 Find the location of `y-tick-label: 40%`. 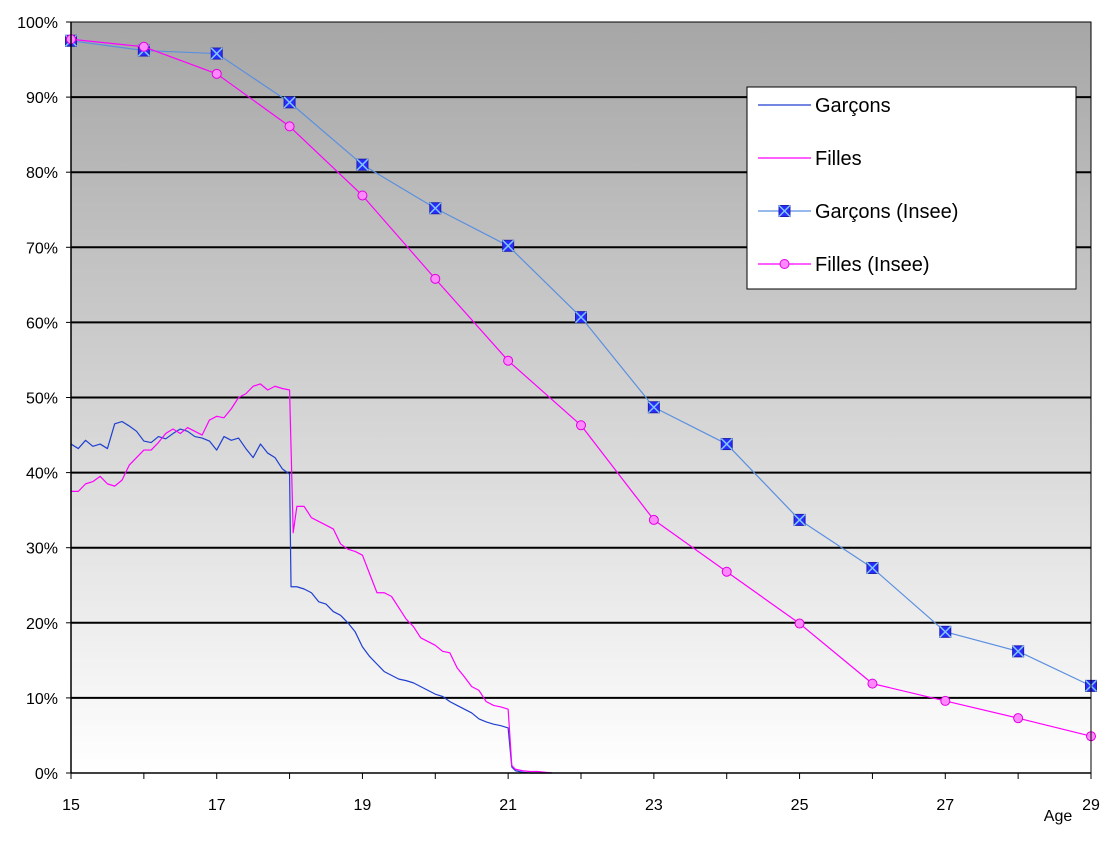

y-tick-label: 40% is located at coordinates (42, 474).